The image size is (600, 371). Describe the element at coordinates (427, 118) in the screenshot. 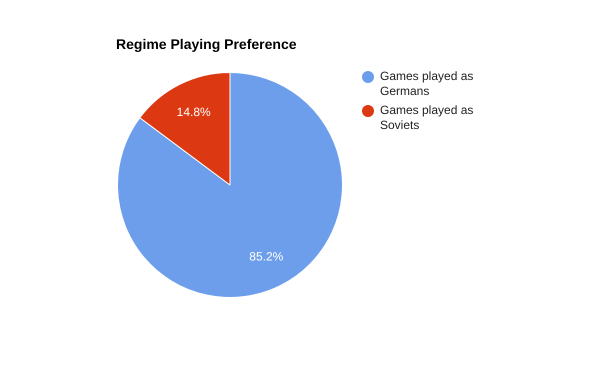

I see `legend-label: Games played as Soviets` at that location.